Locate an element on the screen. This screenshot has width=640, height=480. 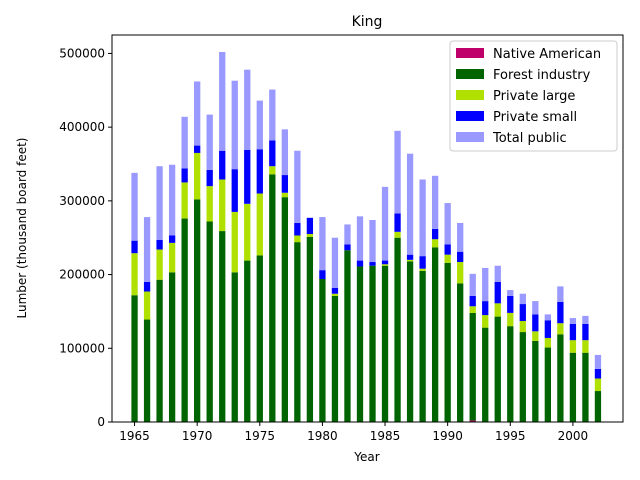
bar-total-public-1972 is located at coordinates (222, 101).